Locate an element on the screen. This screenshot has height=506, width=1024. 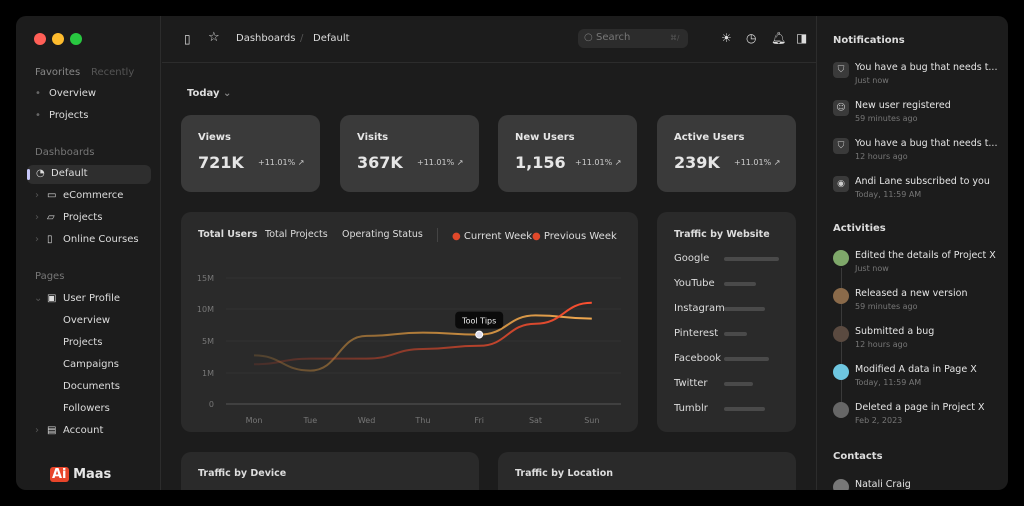
breadcrumb-dashboards: Dashboards is located at coordinates (266, 38).